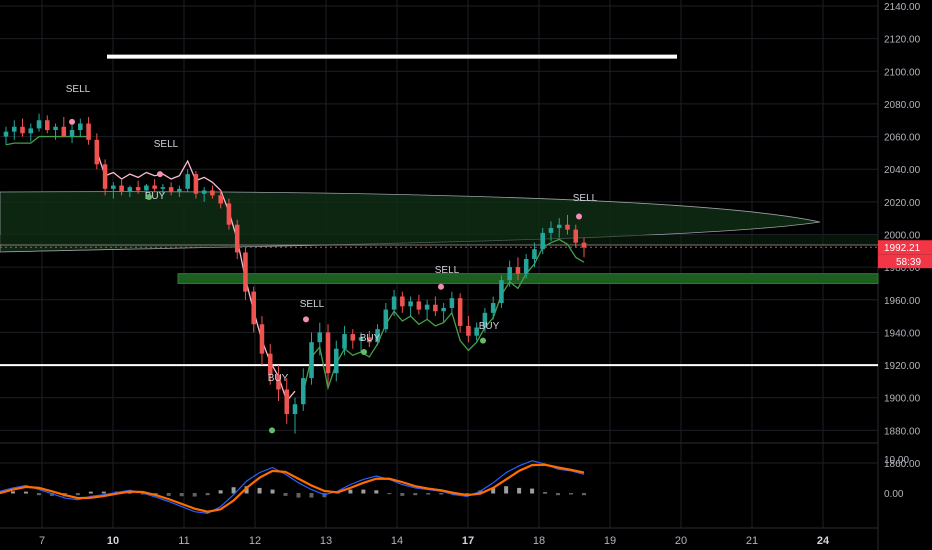 This screenshot has width=932, height=550. I want to click on price-tick-label: 1960.00, so click(902, 301).